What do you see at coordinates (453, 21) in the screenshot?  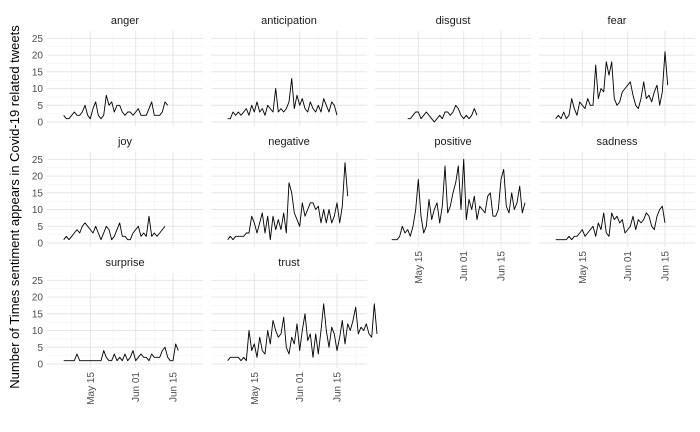 I see `facet-title: disgust` at bounding box center [453, 21].